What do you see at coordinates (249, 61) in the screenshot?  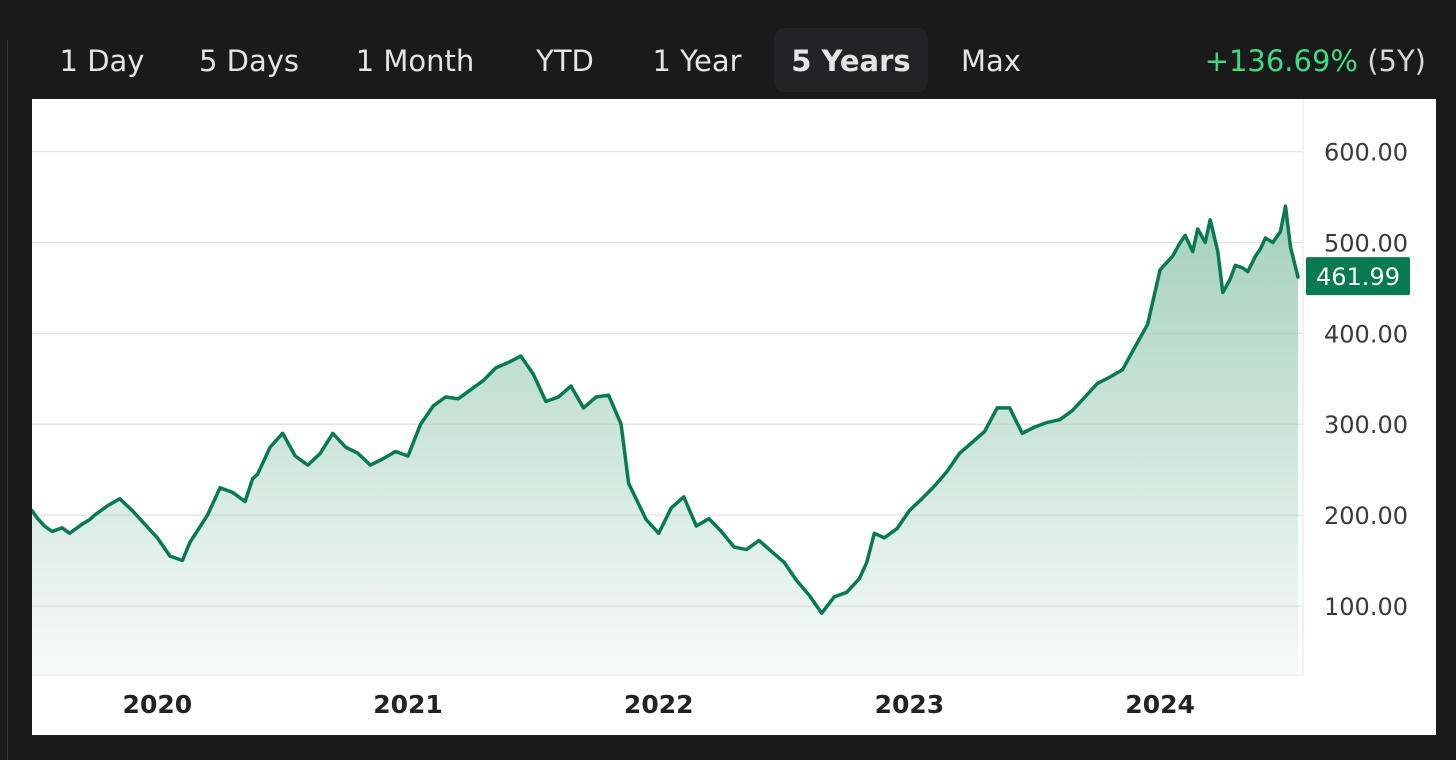 I see `tab-5-days: 5 Days` at bounding box center [249, 61].